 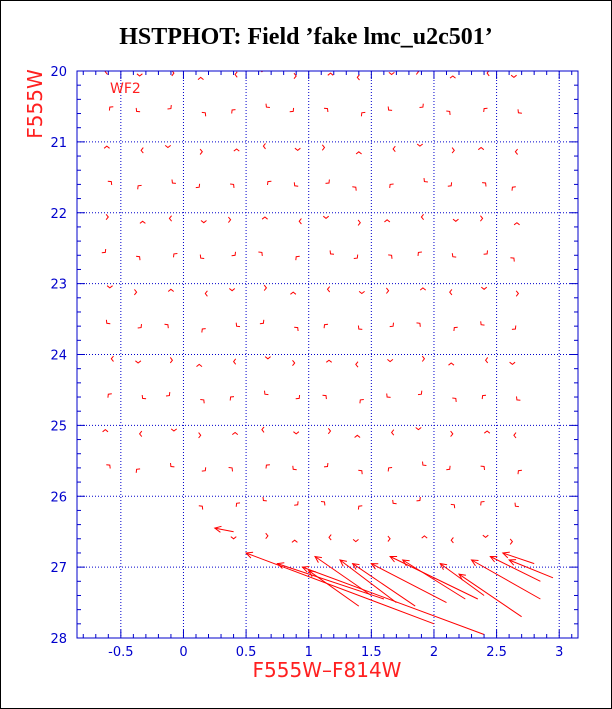 What do you see at coordinates (58, 214) in the screenshot?
I see `y-tick-label: 22` at bounding box center [58, 214].